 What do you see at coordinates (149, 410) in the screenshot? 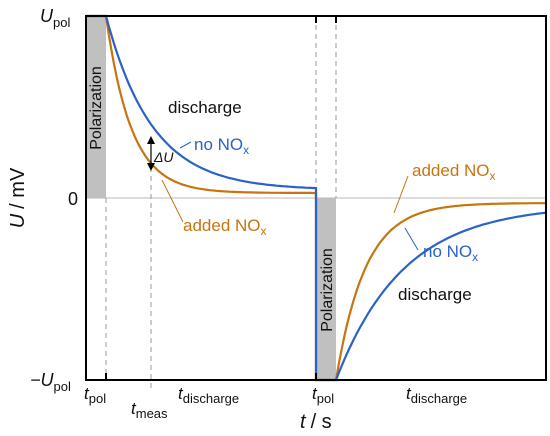
I see `x-tick-tmeas-label: tmeas` at bounding box center [149, 410].